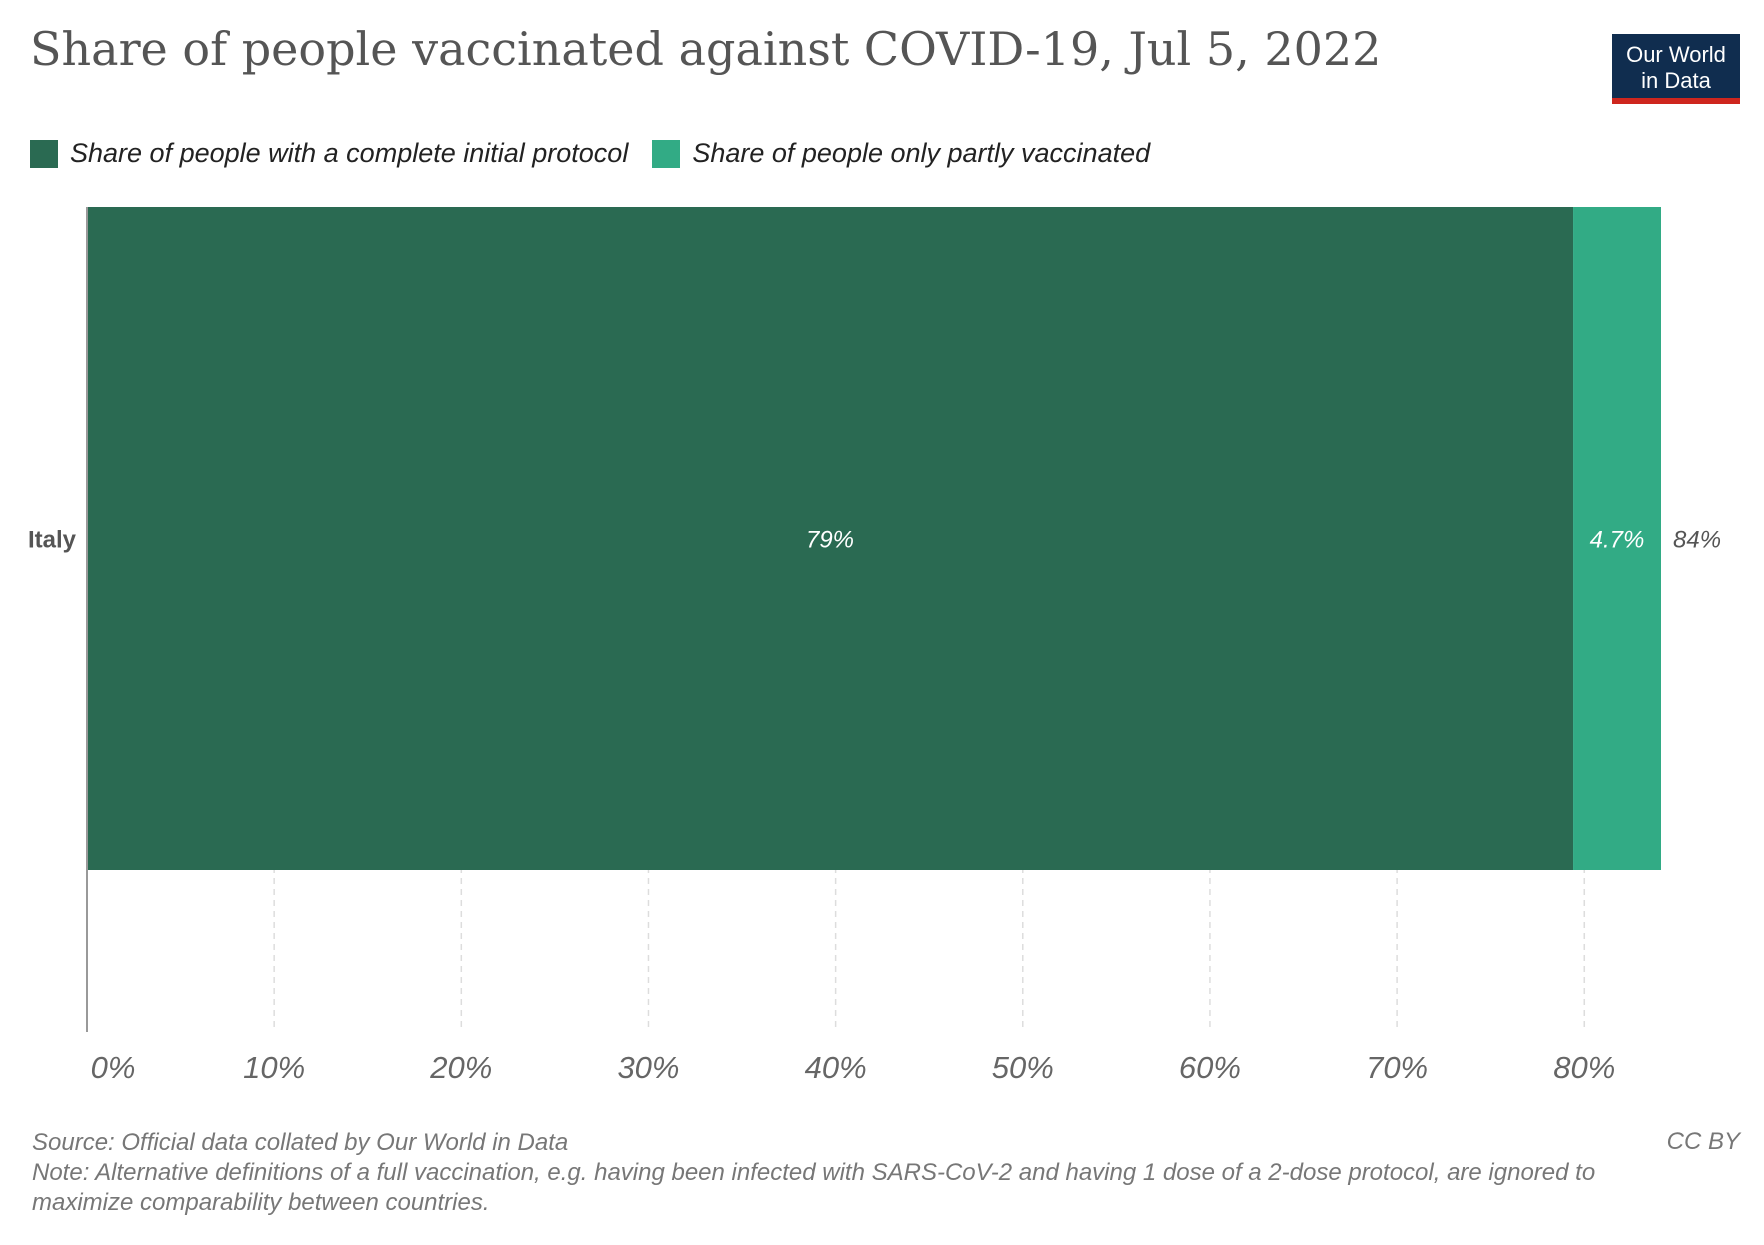 The image size is (1764, 1245). I want to click on logo-line-2: in Data, so click(1676, 80).